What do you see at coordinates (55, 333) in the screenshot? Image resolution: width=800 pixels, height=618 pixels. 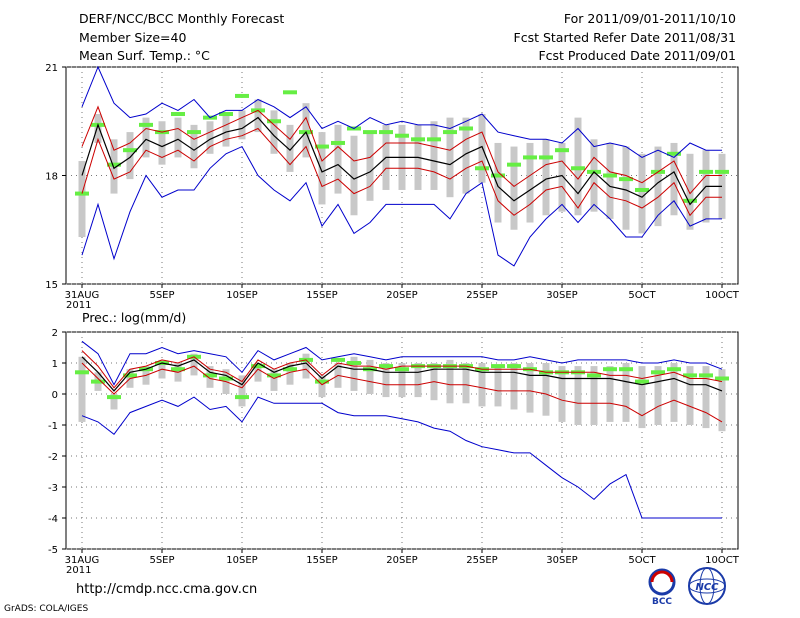 I see `precip-ytick-label: 2` at bounding box center [55, 333].